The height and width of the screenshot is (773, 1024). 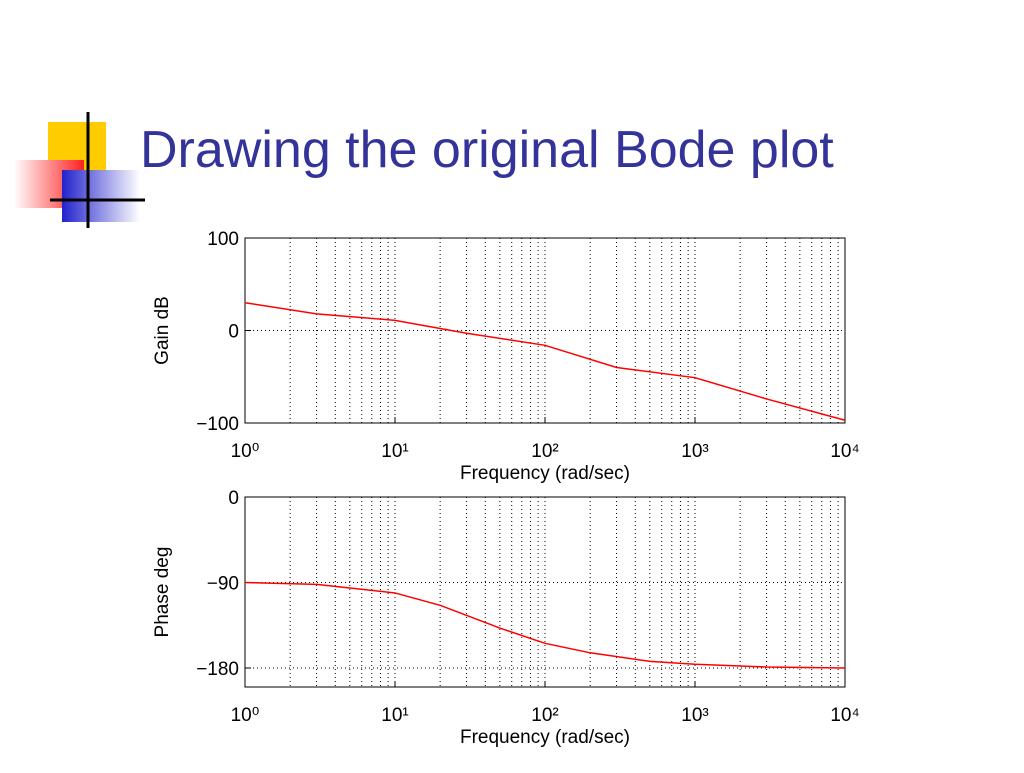 What do you see at coordinates (217, 669) in the screenshot?
I see `y-tick-label: −180` at bounding box center [217, 669].